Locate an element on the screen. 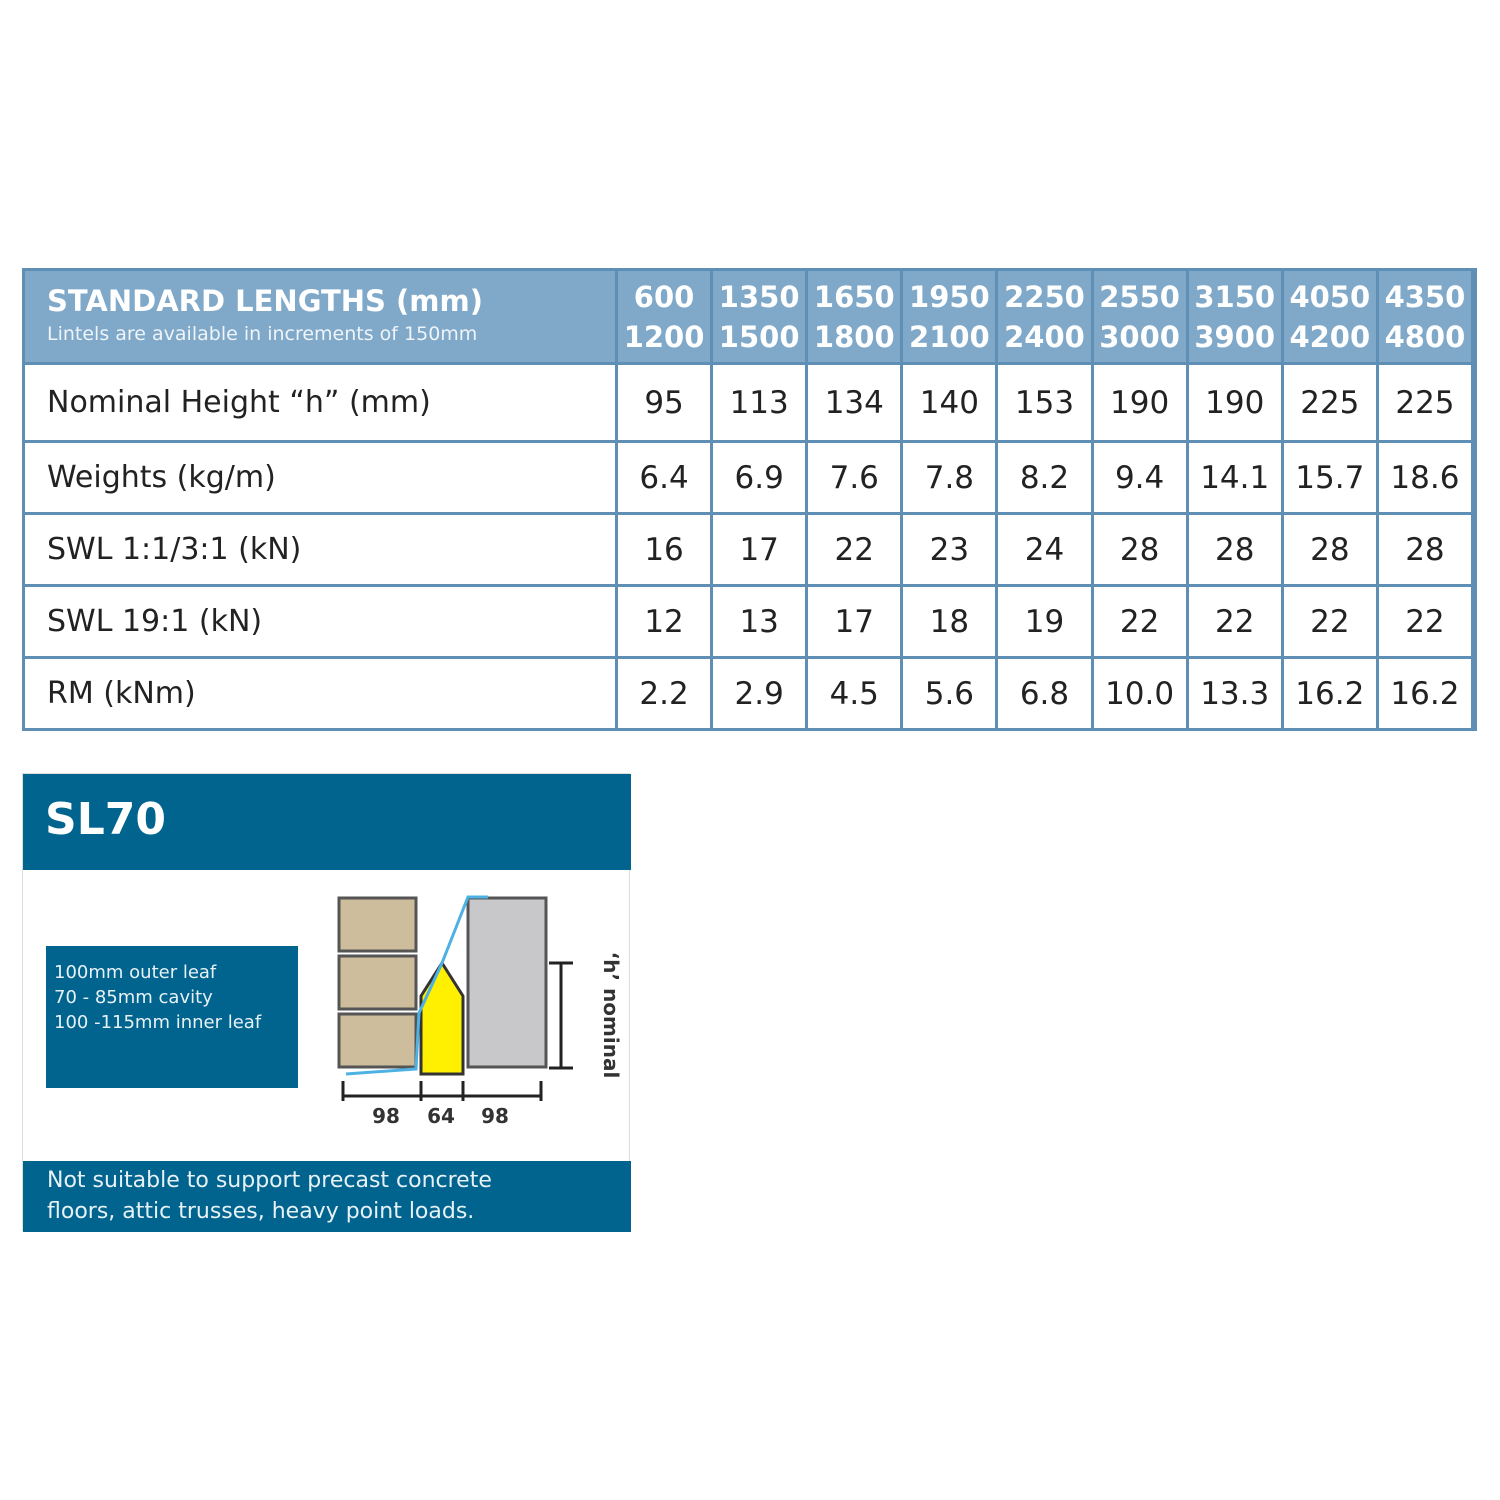 This screenshot has width=1500, height=1500. note-line: Not suitable to support precast concrete is located at coordinates (269, 1180).